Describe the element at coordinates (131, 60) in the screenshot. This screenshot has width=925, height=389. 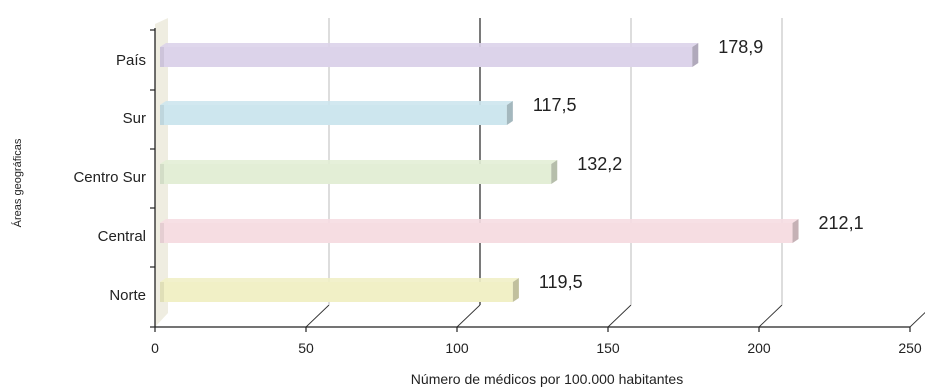
I see `category-label: País` at that location.